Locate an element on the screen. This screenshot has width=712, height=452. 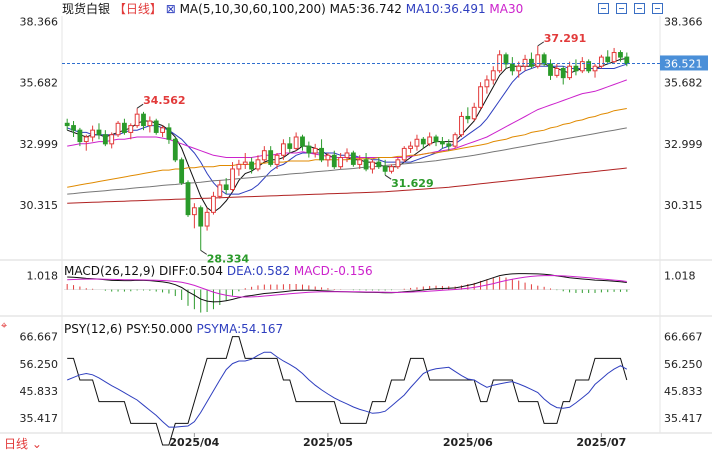
ma-line-ma30 is located at coordinates (347, 118).